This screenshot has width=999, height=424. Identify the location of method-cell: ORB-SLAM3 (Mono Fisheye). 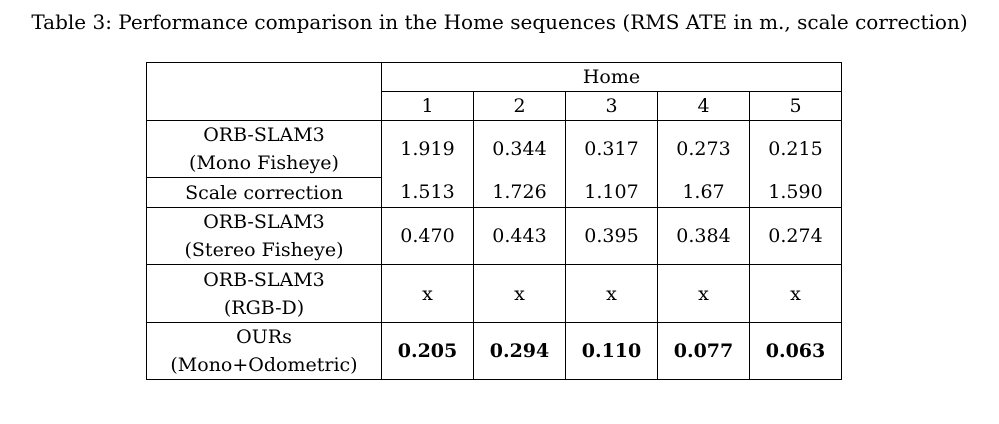
(264, 149).